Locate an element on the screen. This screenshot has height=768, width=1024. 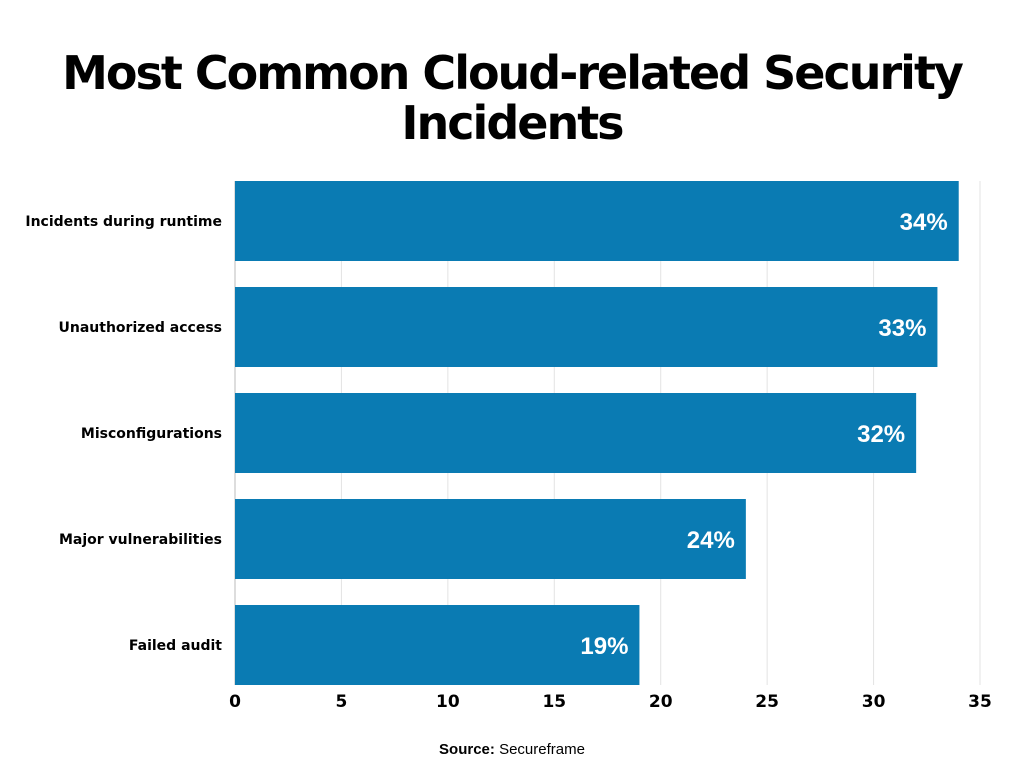
category-label: Unauthorized access is located at coordinates (140, 328).